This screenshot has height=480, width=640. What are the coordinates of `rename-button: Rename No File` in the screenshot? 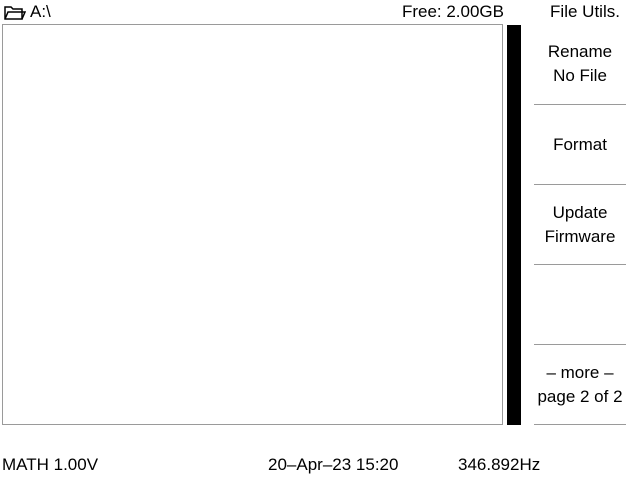 It's located at (580, 64).